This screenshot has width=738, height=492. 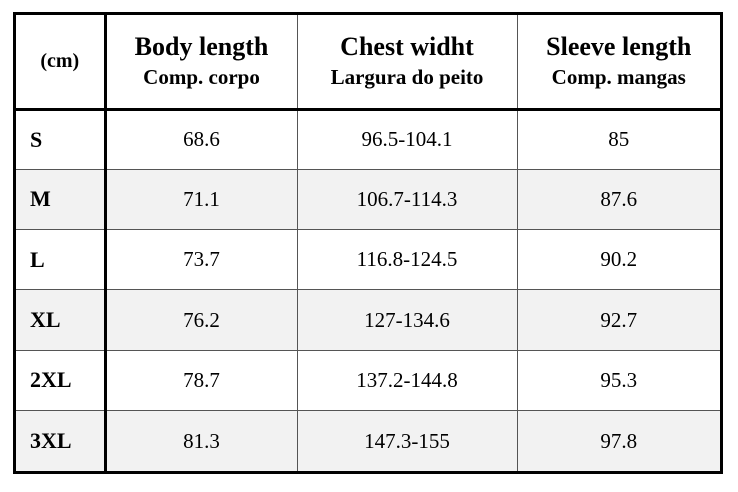 What do you see at coordinates (406, 139) in the screenshot?
I see `chest-width-cell: 96.5-104.1` at bounding box center [406, 139].